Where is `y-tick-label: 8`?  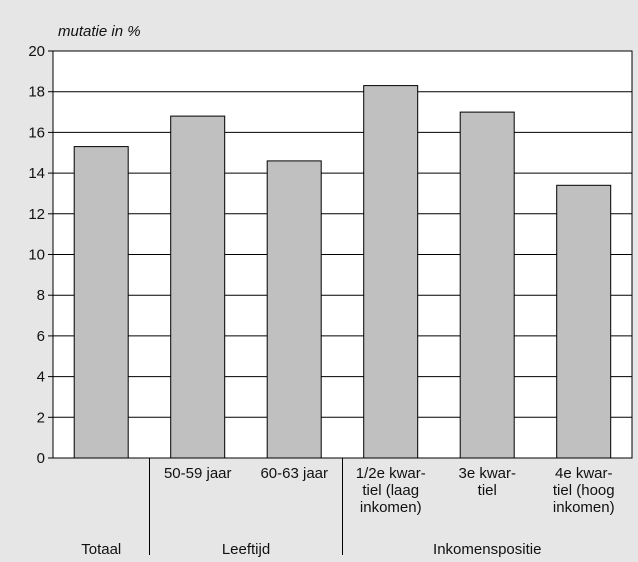
y-tick-label: 8 is located at coordinates (41, 295).